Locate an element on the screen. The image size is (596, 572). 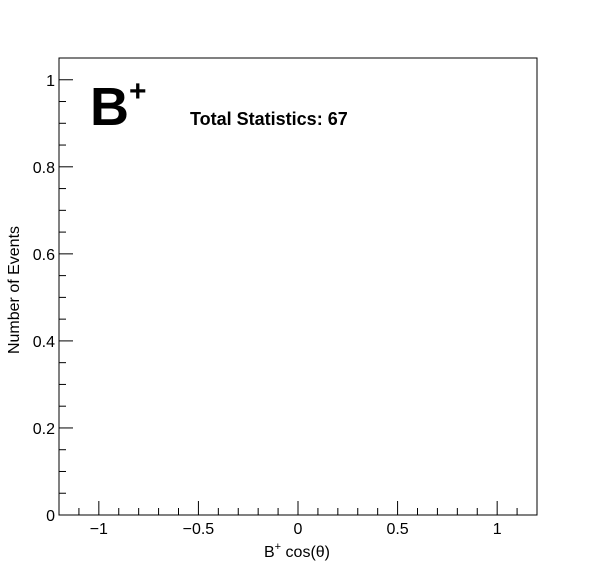
x-axis-title-base: B is located at coordinates (269, 552).